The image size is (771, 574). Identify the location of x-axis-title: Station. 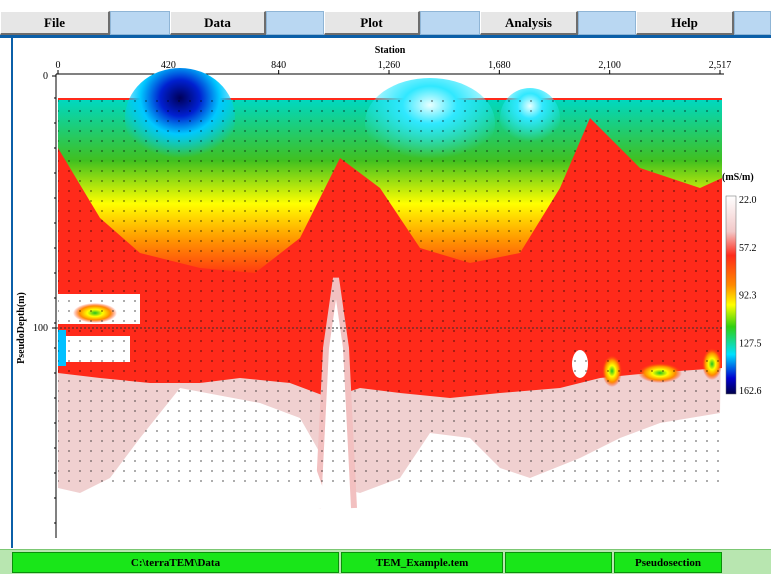
(390, 50).